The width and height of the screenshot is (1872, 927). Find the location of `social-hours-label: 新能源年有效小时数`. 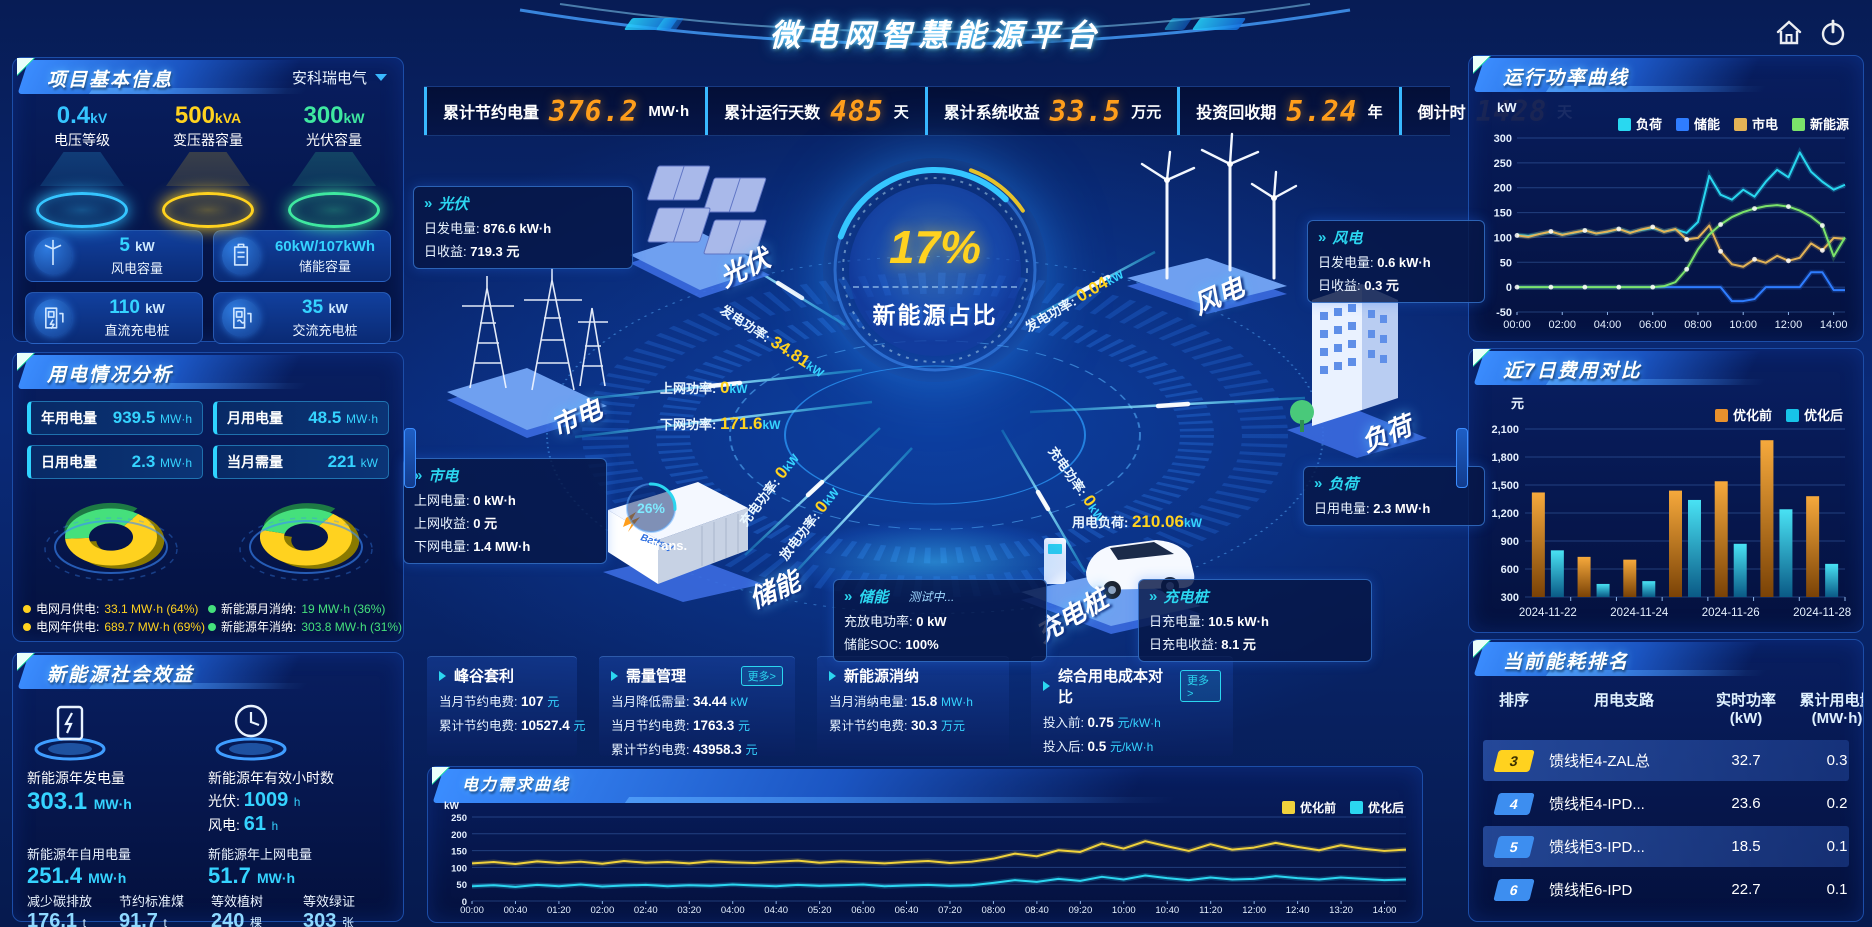

social-hours-label: 新能源年有效小时数 is located at coordinates (271, 778).